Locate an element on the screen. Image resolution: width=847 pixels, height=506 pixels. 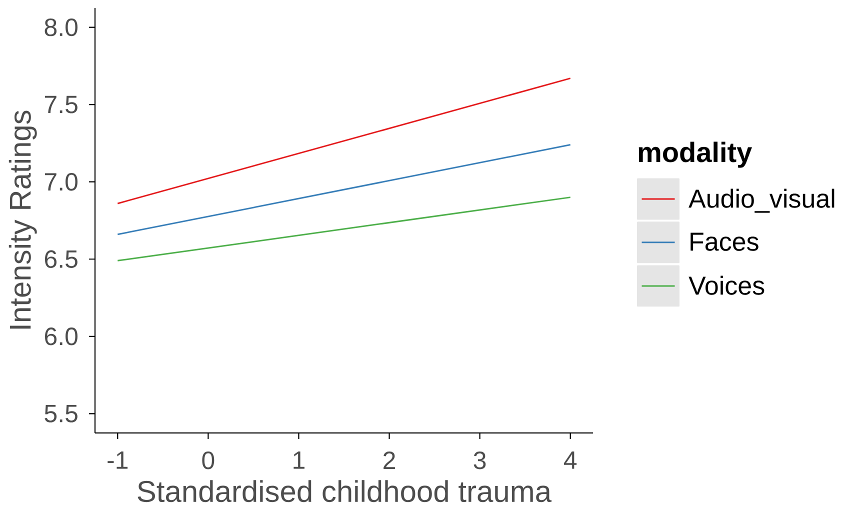
x-tick-label: -1 is located at coordinates (118, 460).